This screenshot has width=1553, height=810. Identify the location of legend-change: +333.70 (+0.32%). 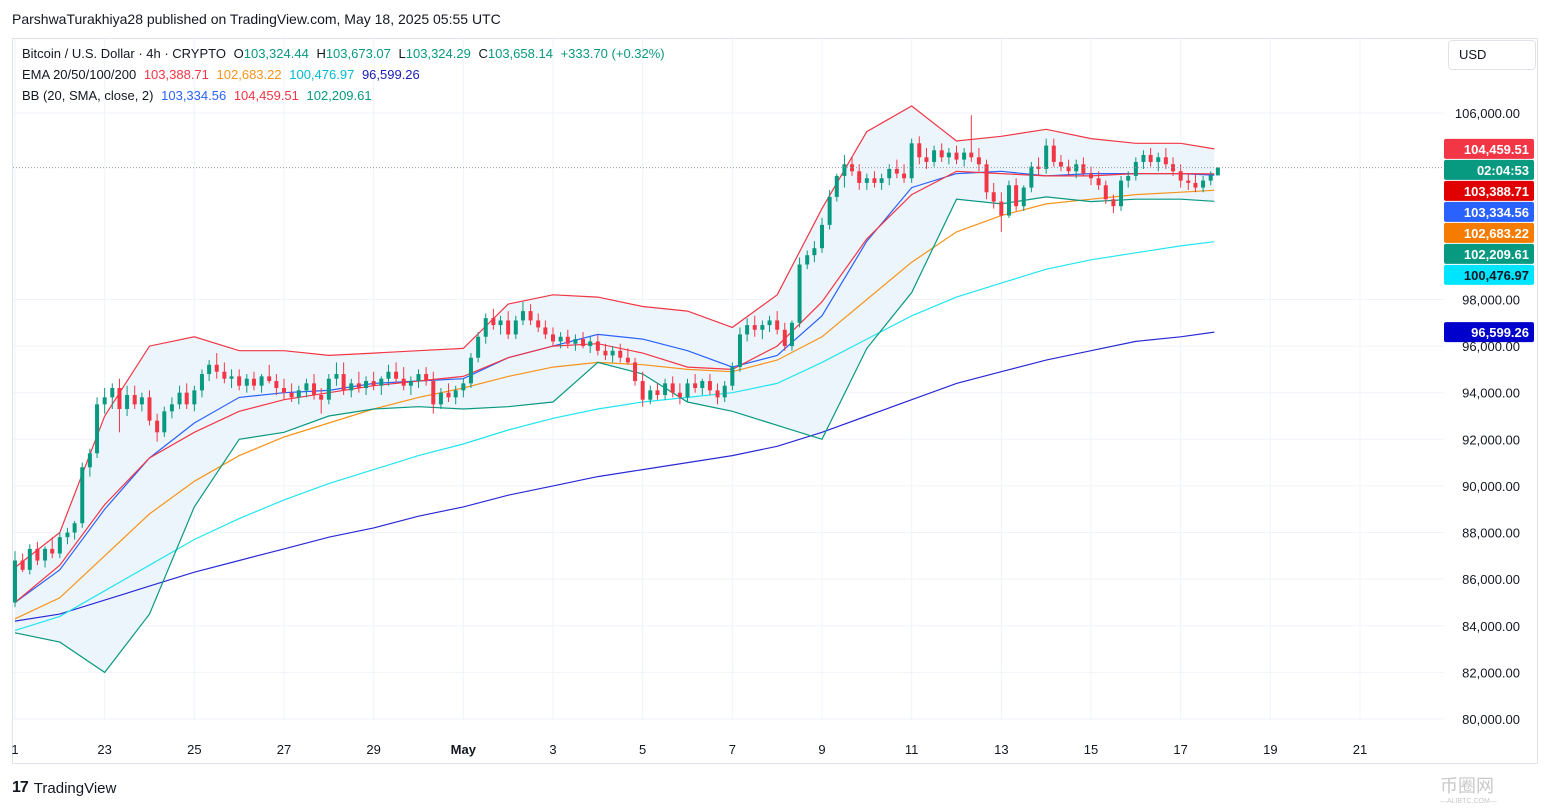
(612, 53).